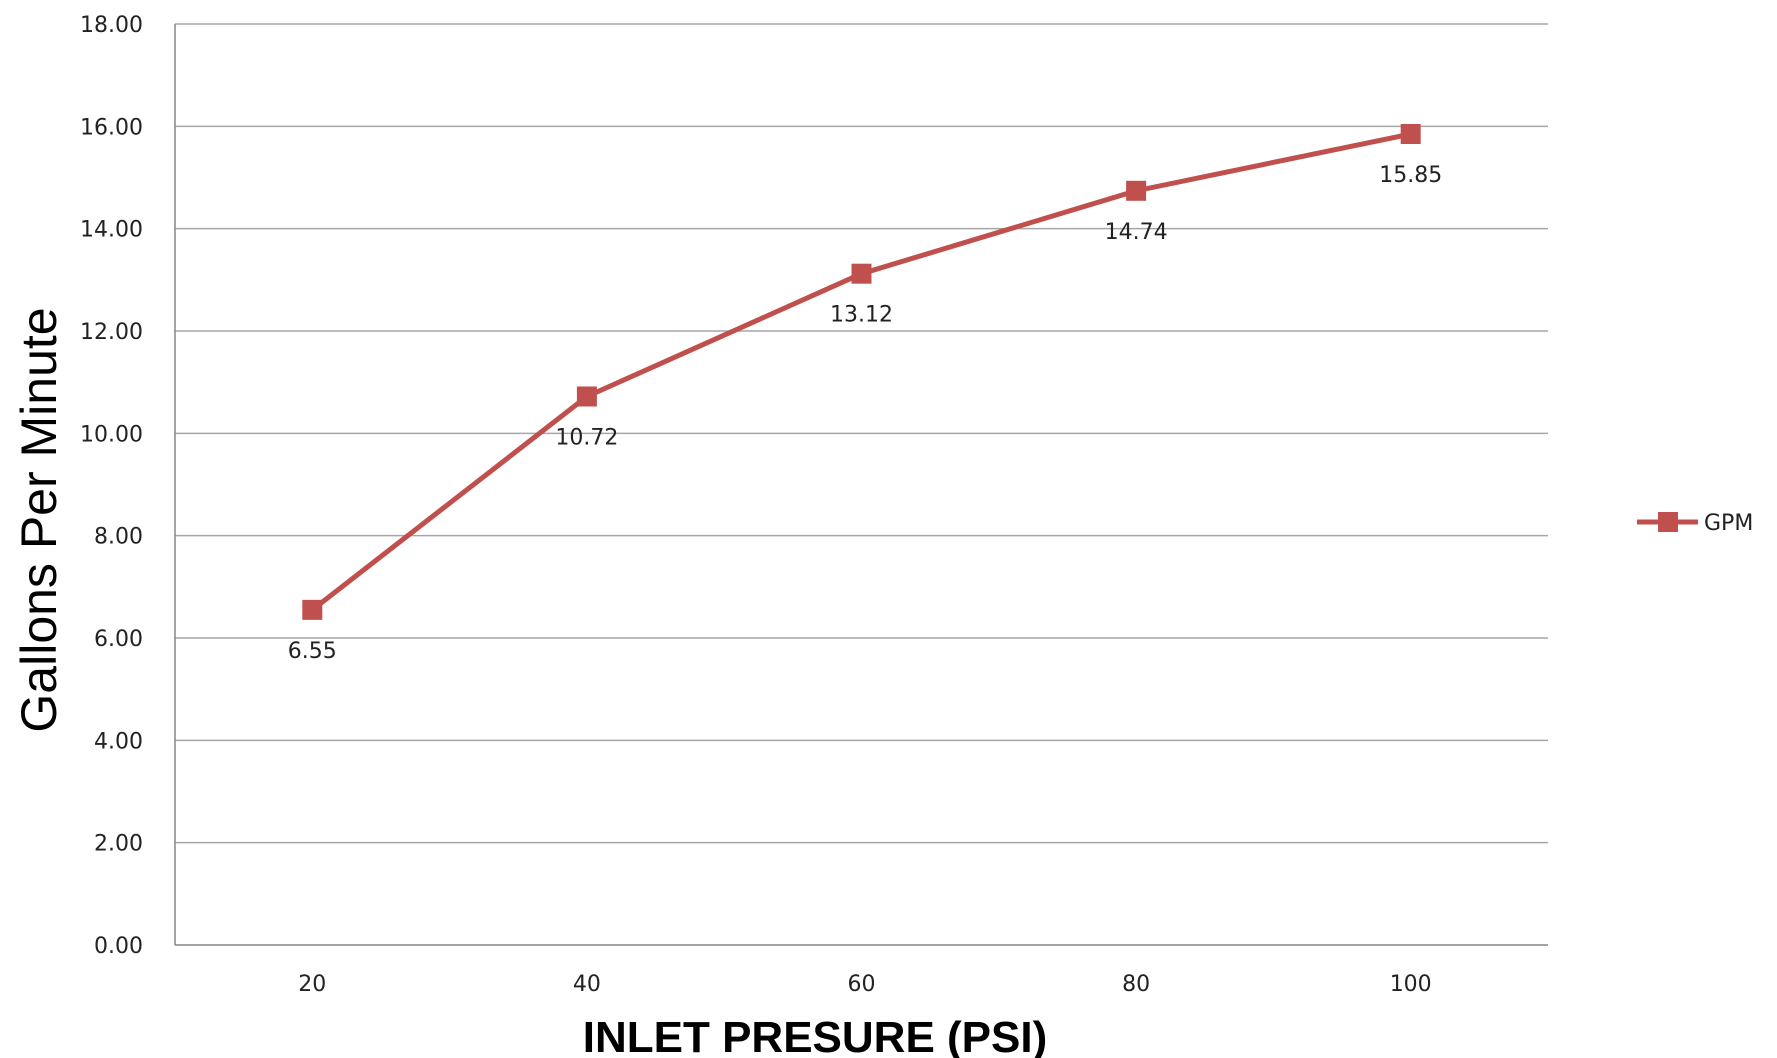  I want to click on data-label: 15.85, so click(1410, 175).